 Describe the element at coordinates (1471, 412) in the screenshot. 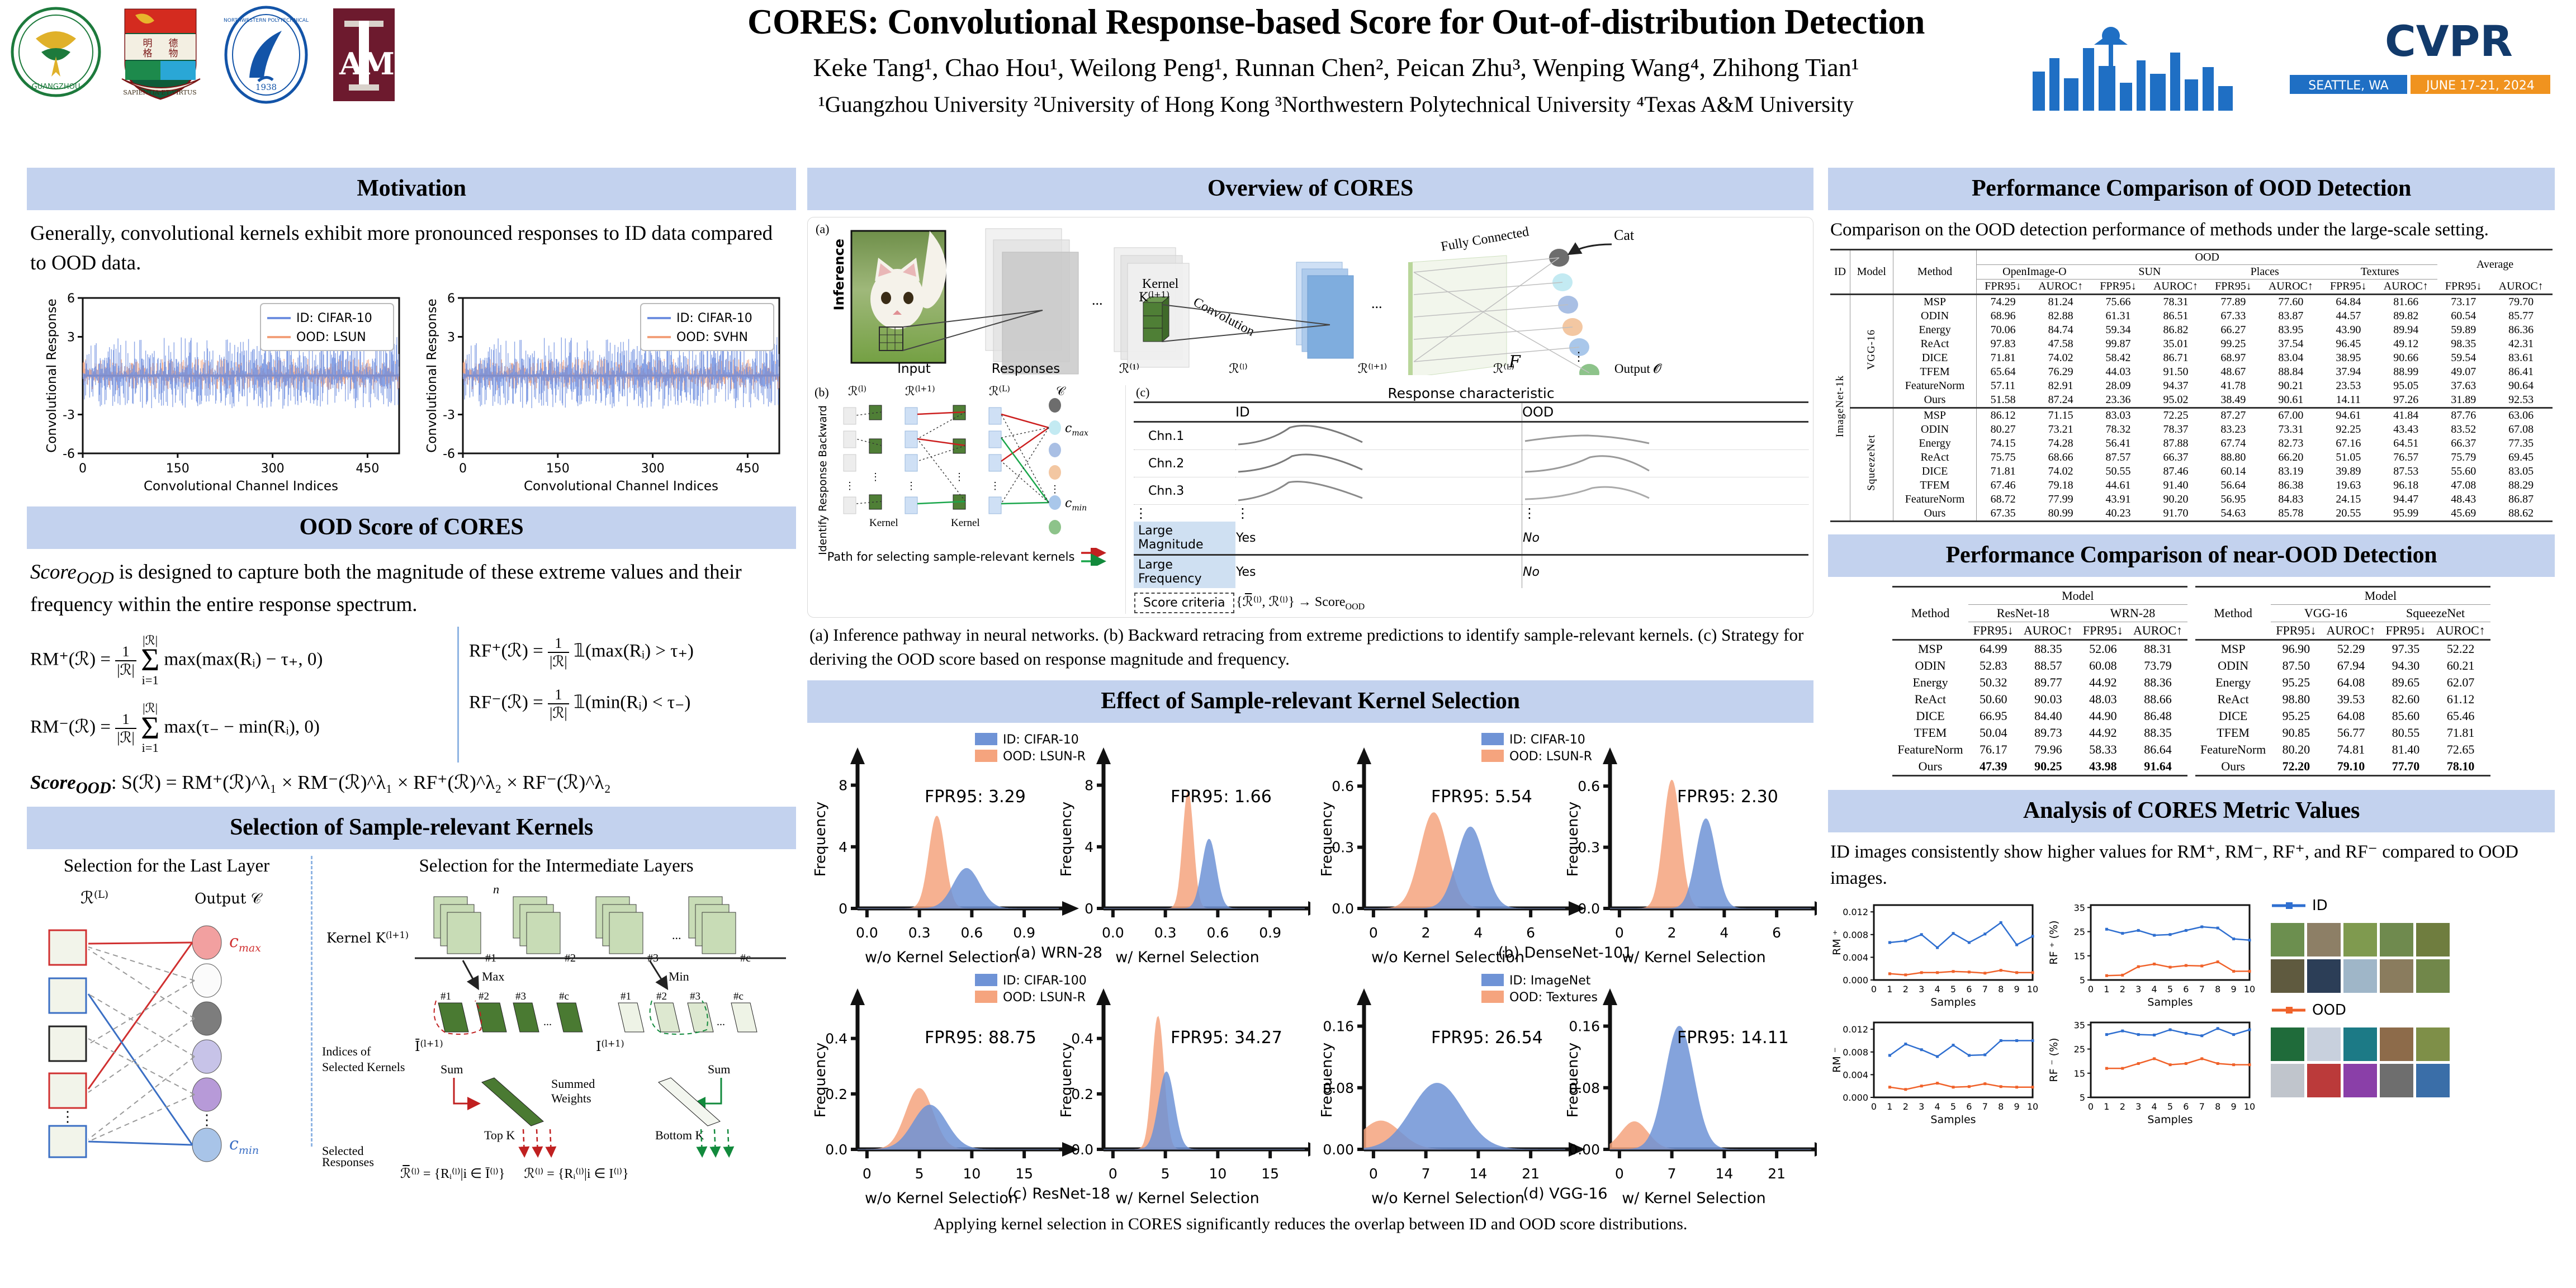

I see `table-row: ID OOD` at that location.